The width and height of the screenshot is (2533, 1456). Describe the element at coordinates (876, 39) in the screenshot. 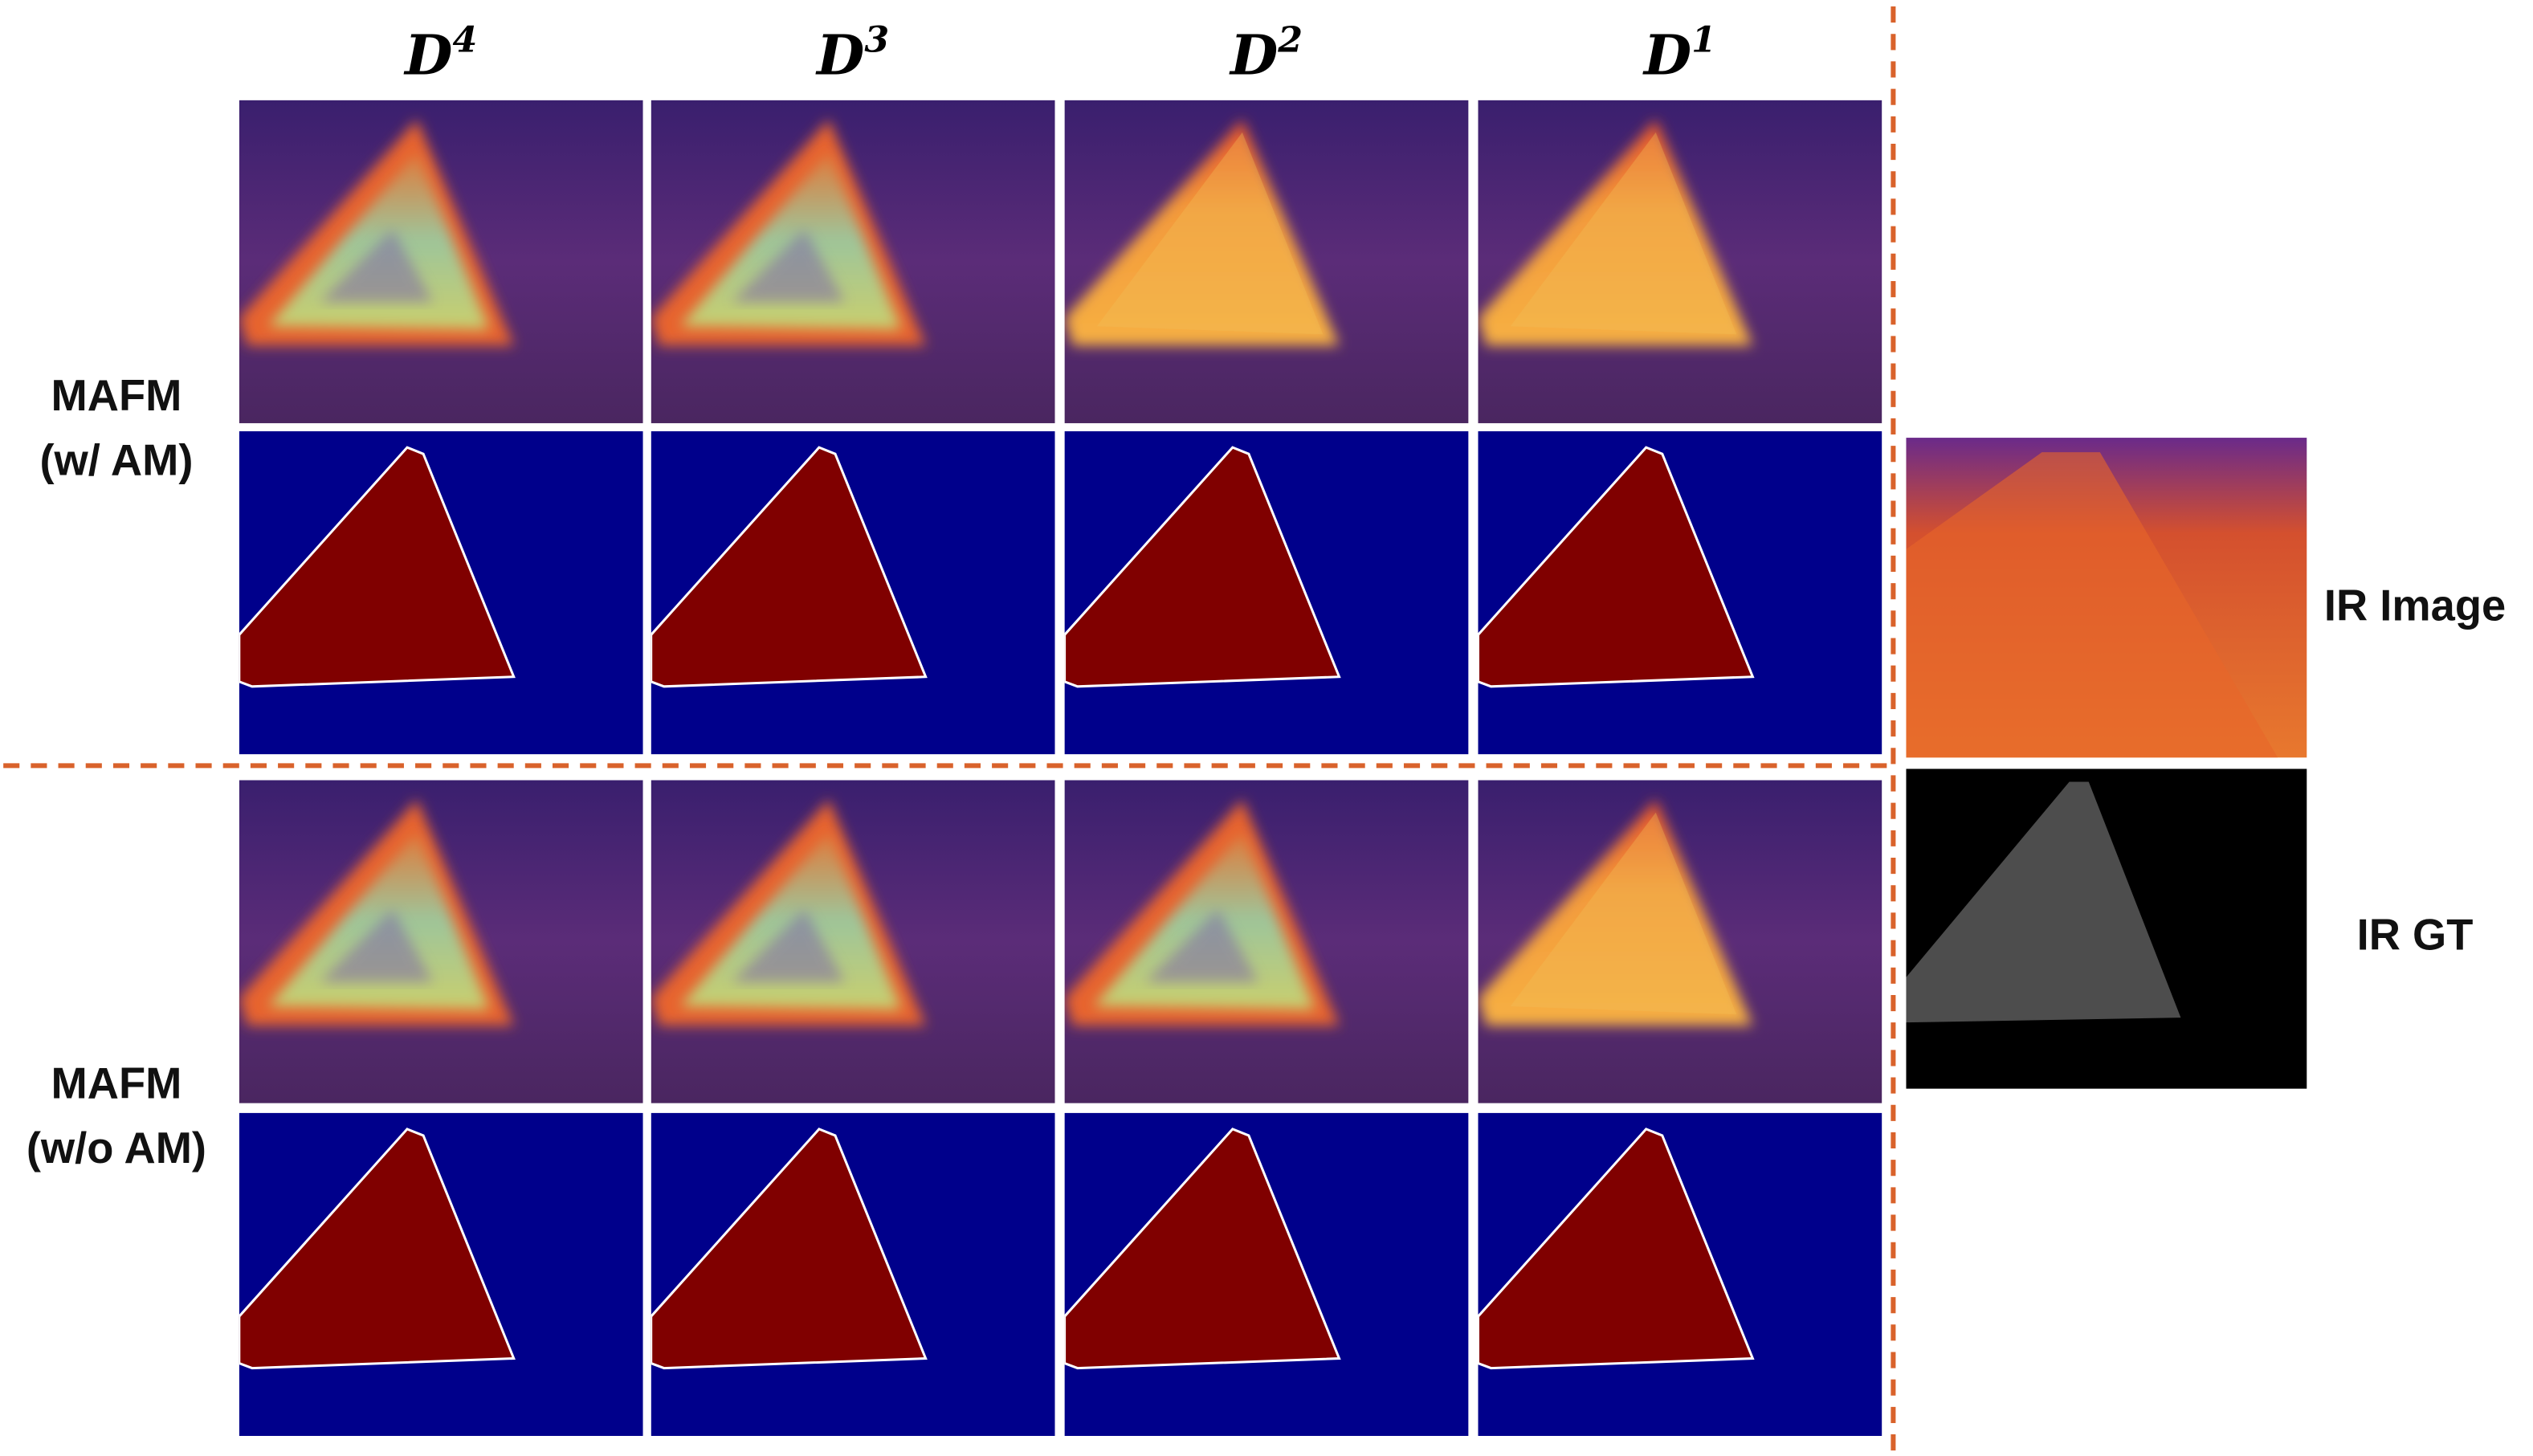

I see `header-exponent: 3` at that location.